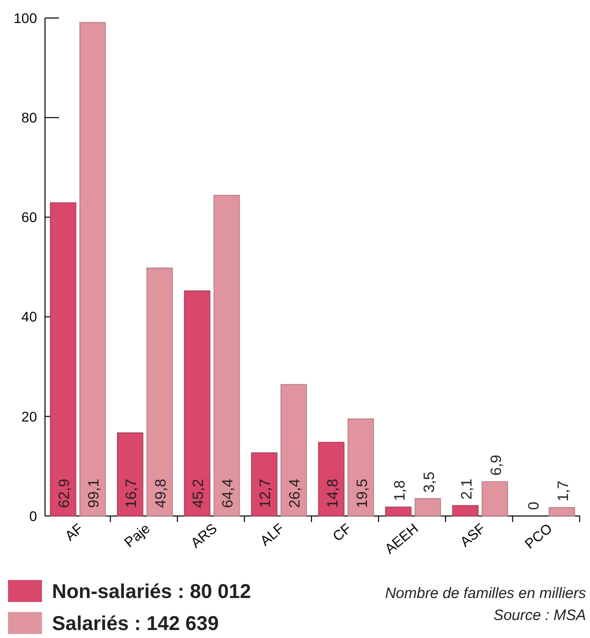  I want to click on data-label: 64,4, so click(228, 493).